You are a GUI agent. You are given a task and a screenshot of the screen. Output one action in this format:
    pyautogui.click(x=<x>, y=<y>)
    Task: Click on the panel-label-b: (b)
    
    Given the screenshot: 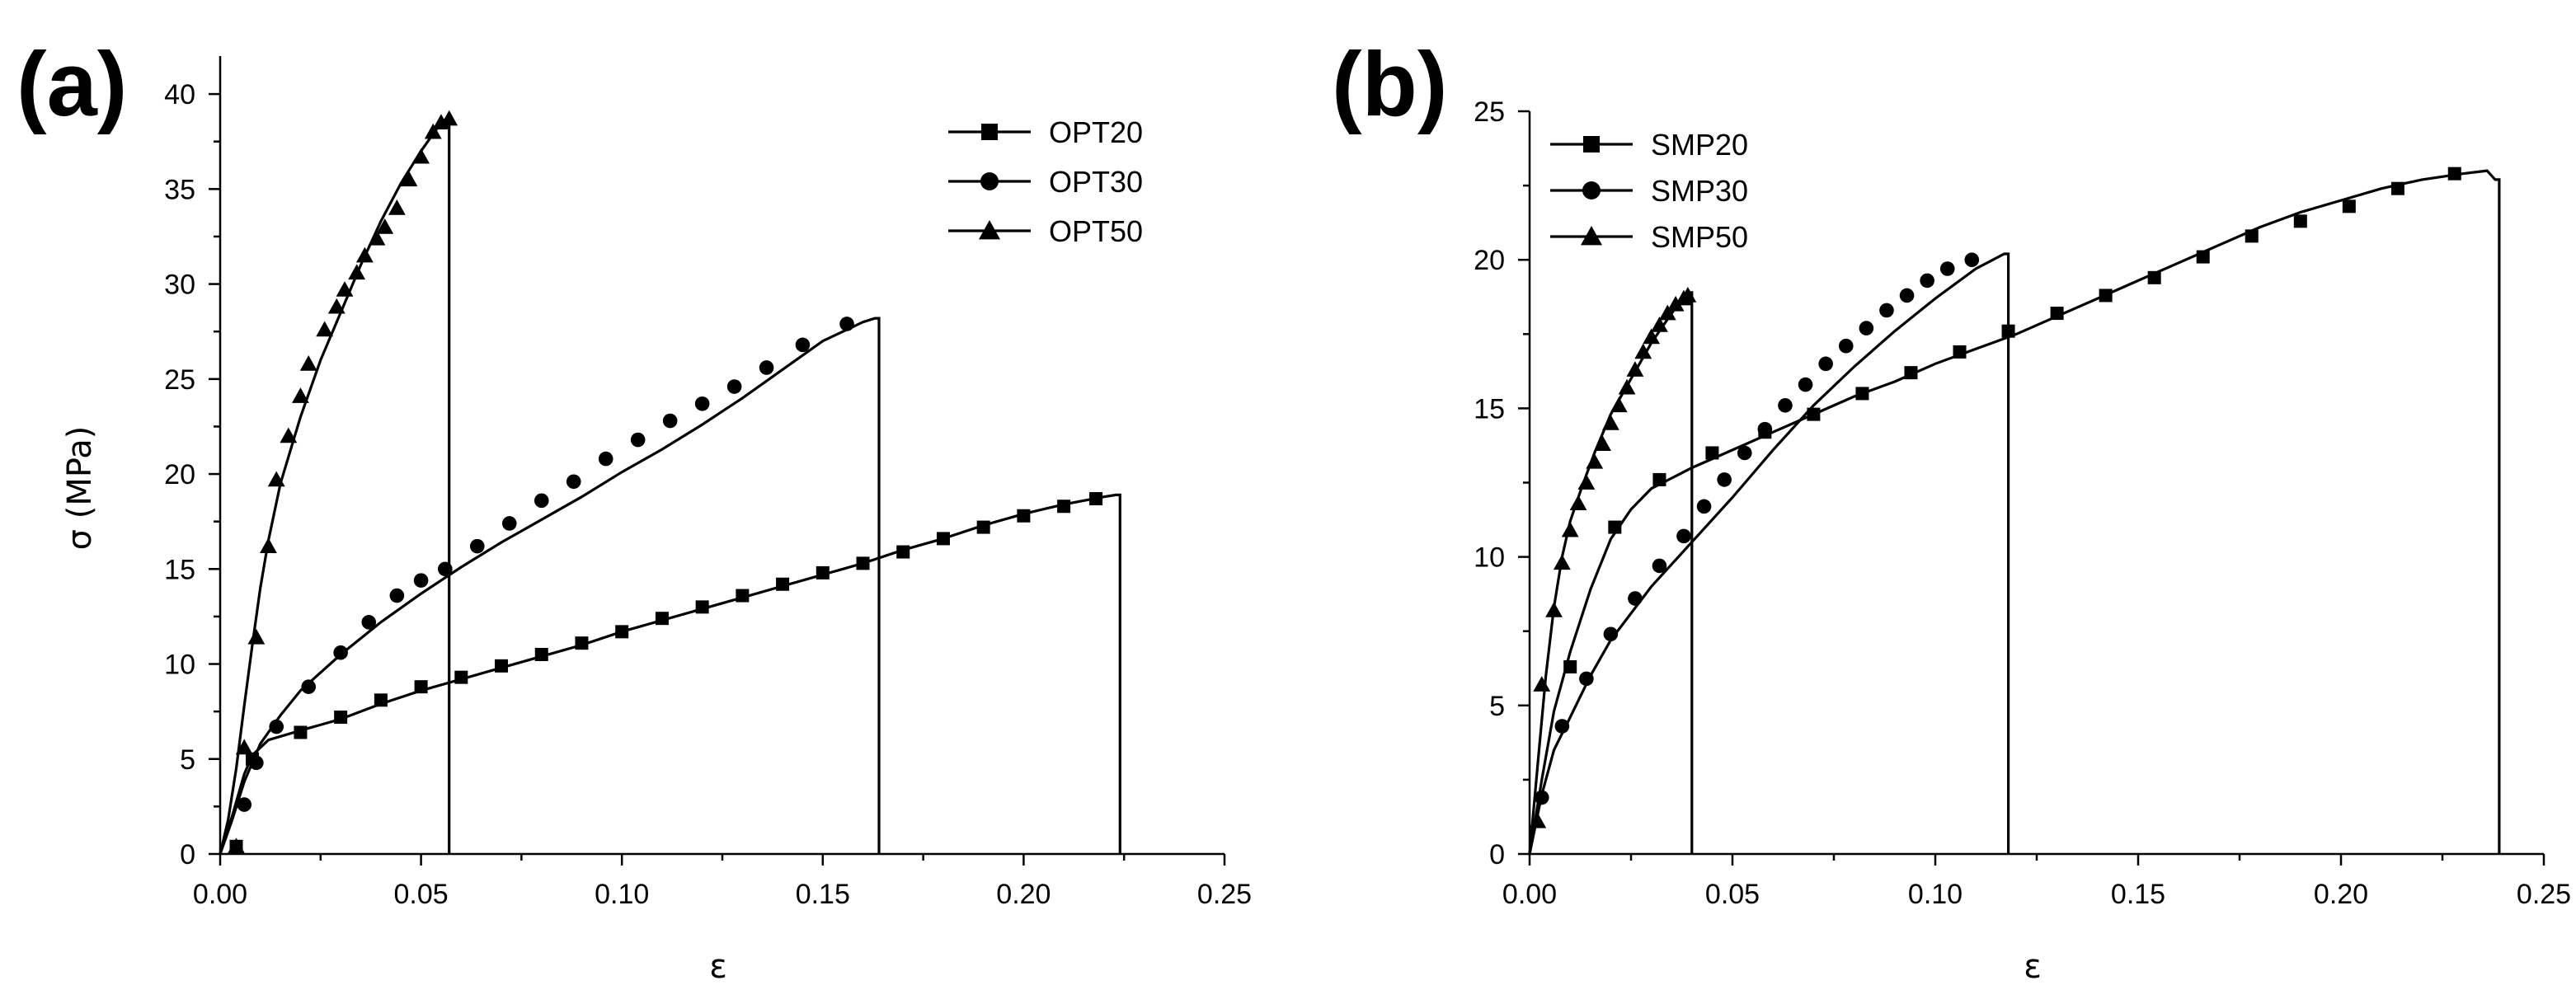 What is the action you would take?
    pyautogui.click(x=1389, y=84)
    